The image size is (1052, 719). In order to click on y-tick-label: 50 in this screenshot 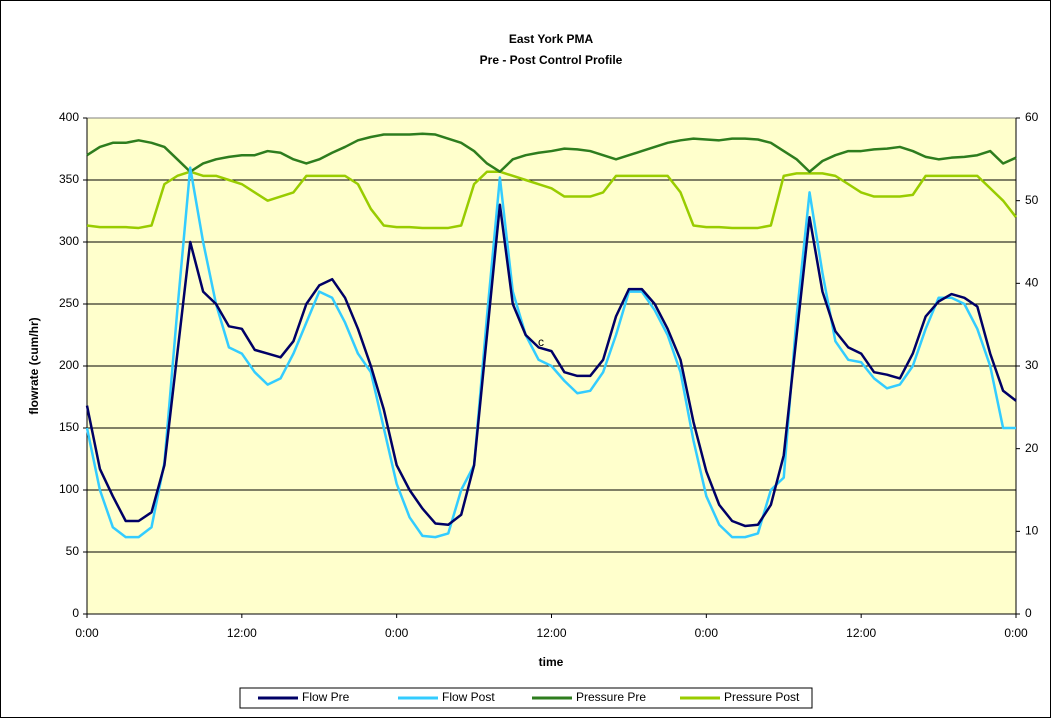, I will do `click(73, 551)`.